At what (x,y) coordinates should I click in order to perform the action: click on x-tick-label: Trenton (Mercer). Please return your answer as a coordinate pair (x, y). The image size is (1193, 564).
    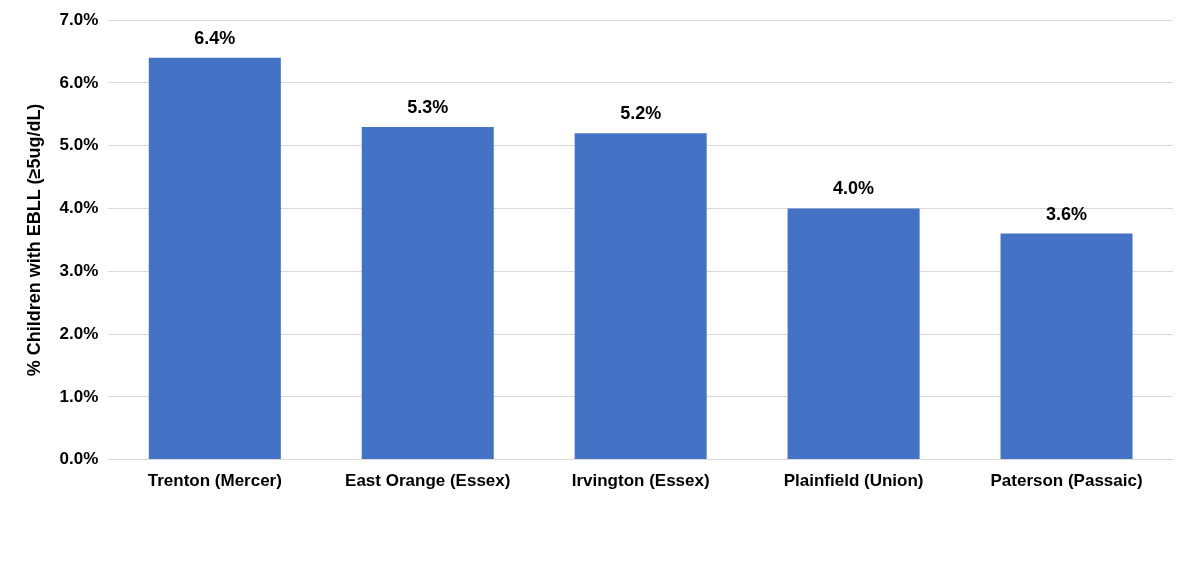
    Looking at the image, I should click on (214, 481).